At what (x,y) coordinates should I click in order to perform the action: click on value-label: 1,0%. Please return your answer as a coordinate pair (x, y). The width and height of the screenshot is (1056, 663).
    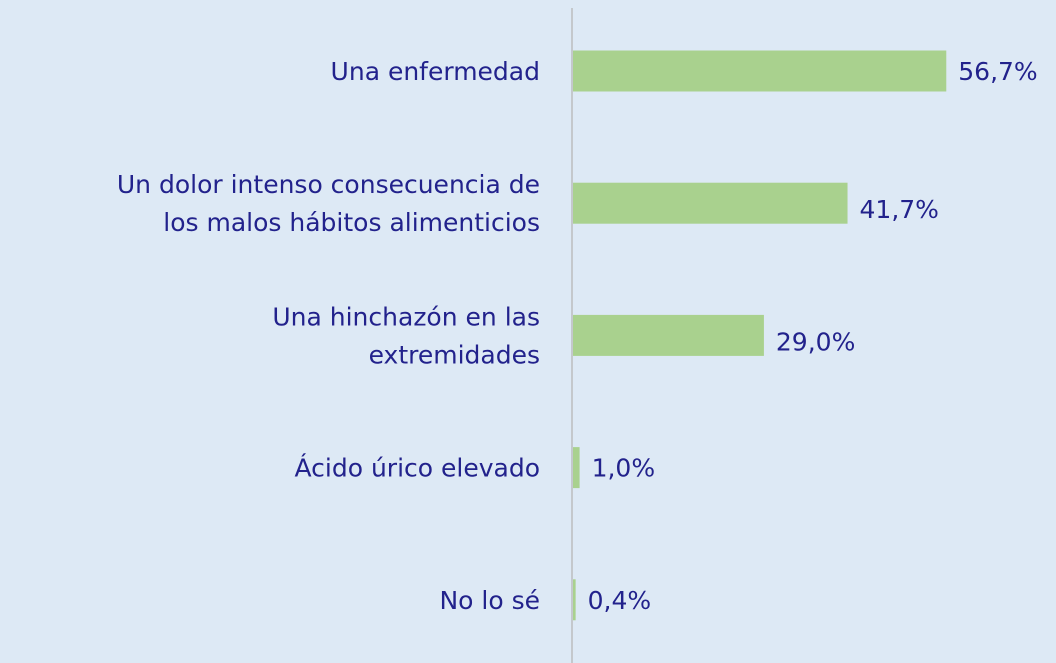
    Looking at the image, I should click on (624, 468).